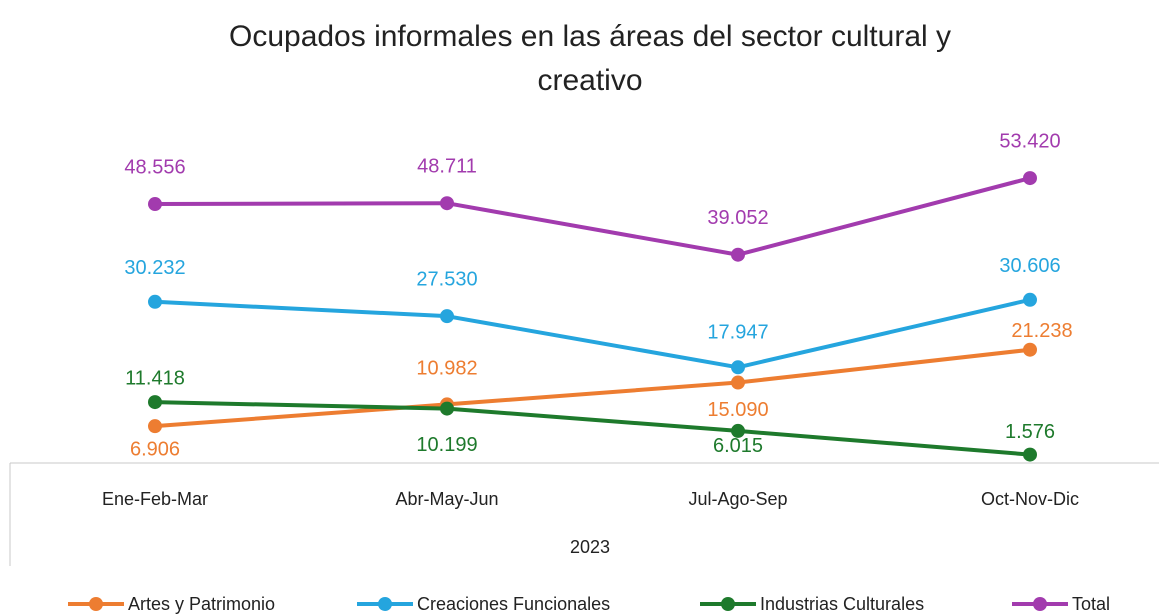 The height and width of the screenshot is (616, 1159). What do you see at coordinates (513, 604) in the screenshot?
I see `legend-label: Creaciones Funcionales` at bounding box center [513, 604].